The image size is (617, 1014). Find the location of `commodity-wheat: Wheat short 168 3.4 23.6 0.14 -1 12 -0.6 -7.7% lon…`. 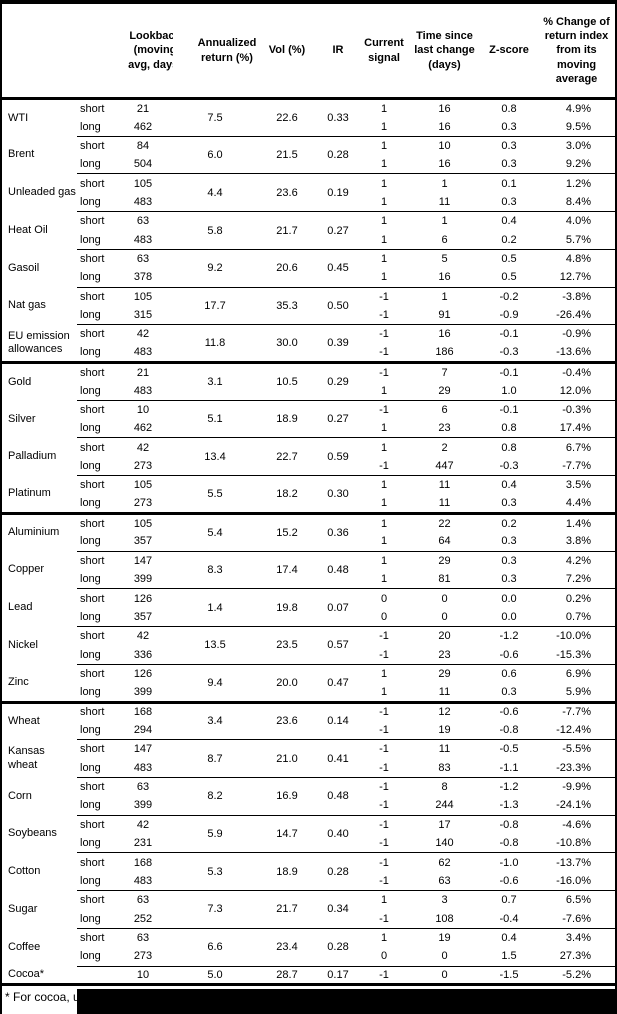

commodity-wheat: Wheat short 168 3.4 23.6 0.14 -1 12 -0.6 -7.7% lon… is located at coordinates (308, 720).